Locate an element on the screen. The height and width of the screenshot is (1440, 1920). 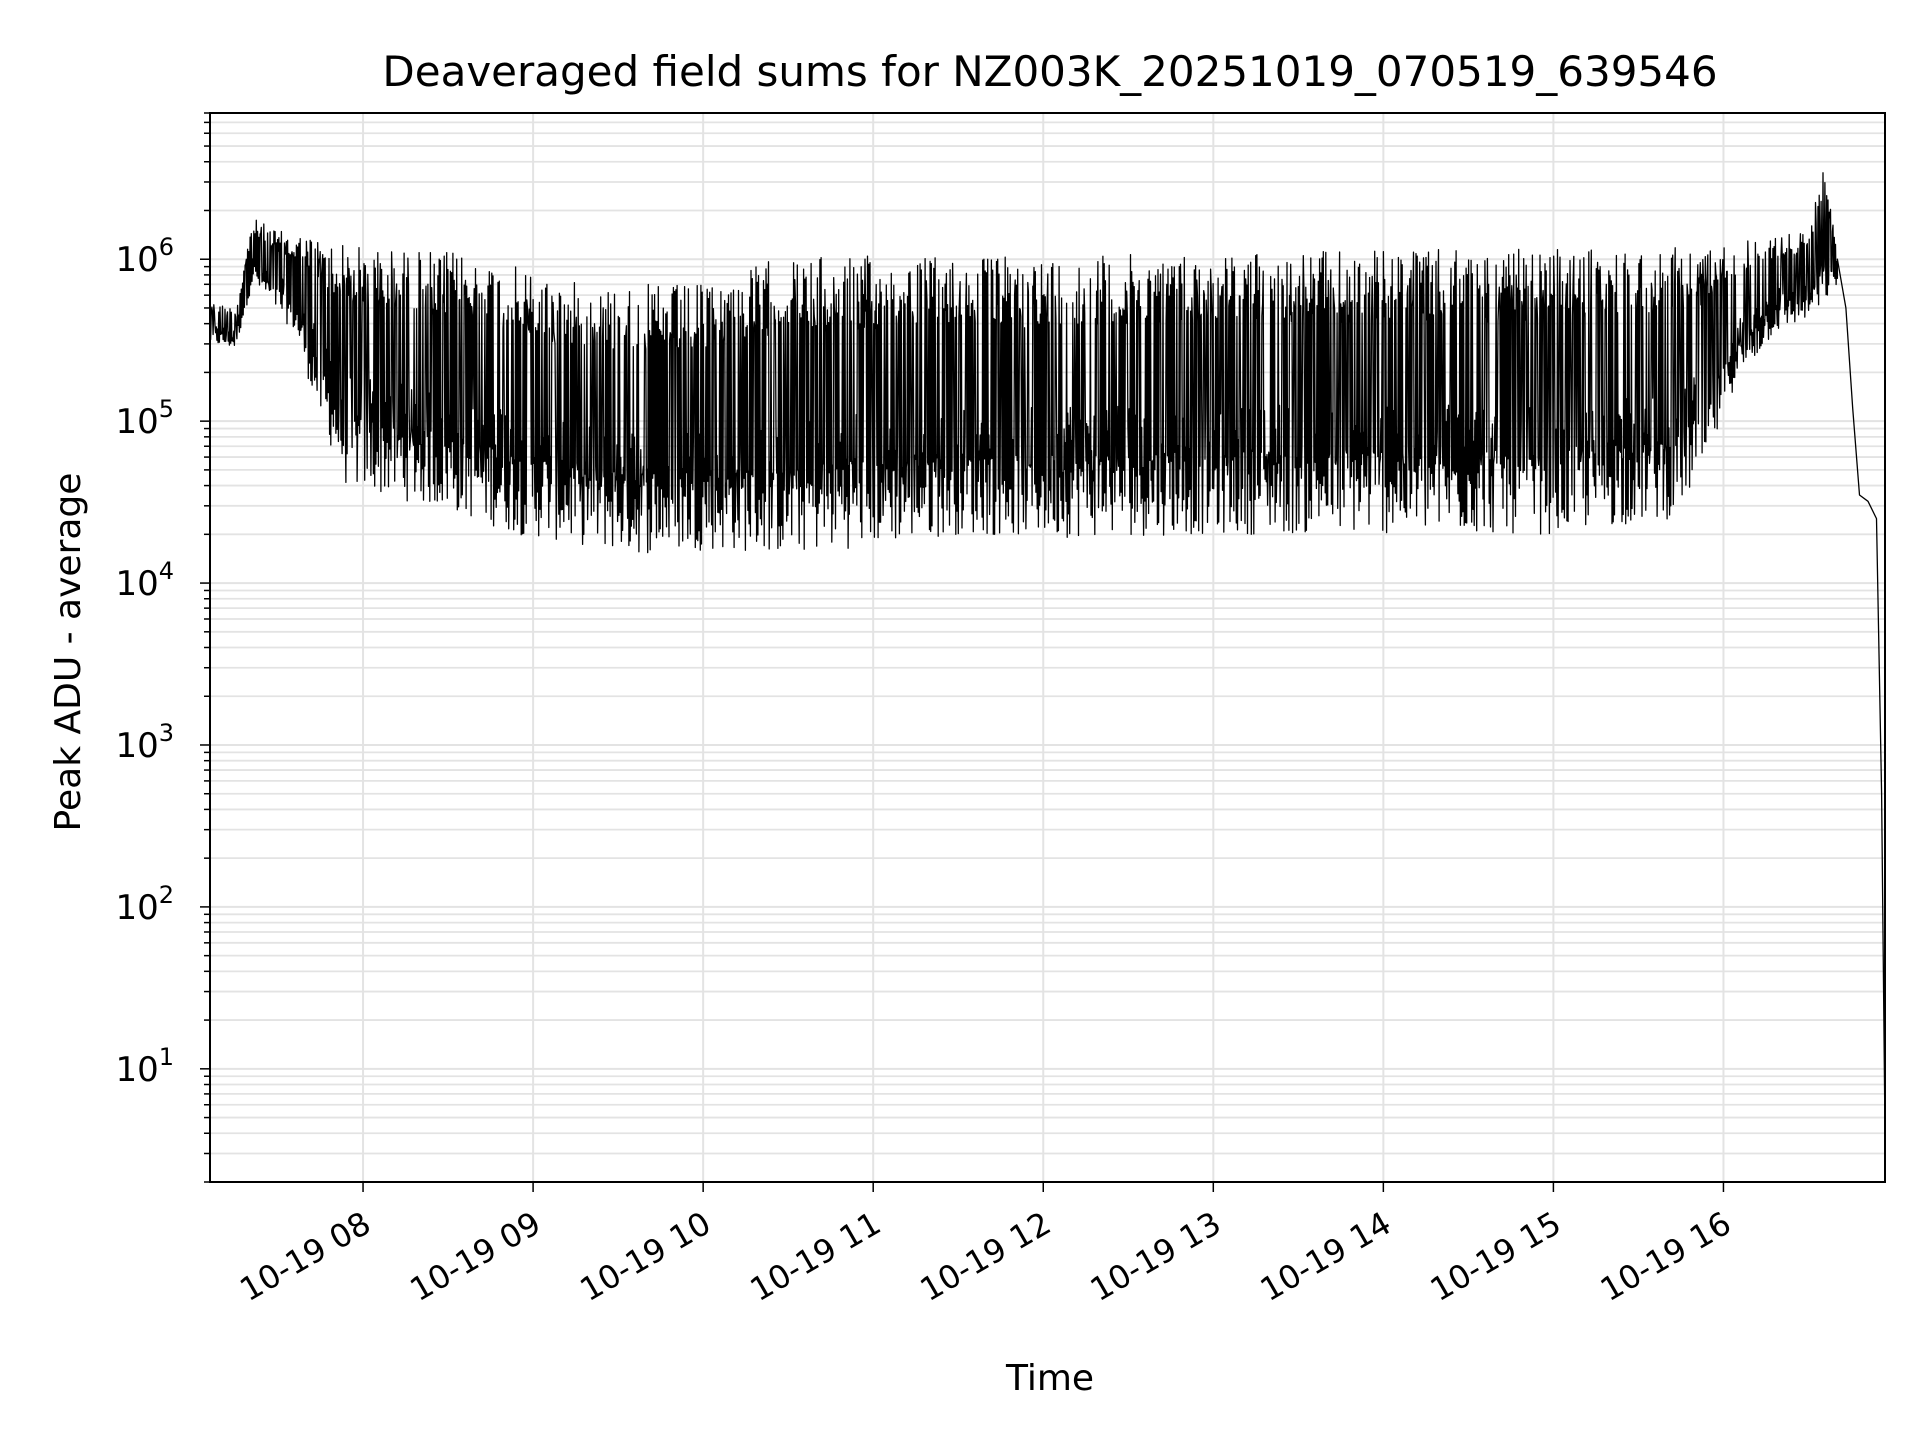
y-tick-label: 10² is located at coordinates (144, 904).